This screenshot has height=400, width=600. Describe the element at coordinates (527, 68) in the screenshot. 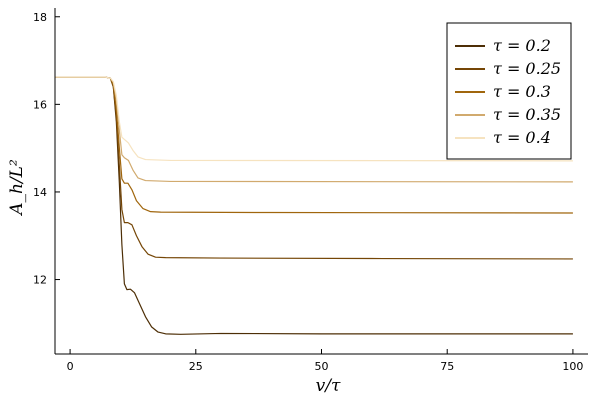

I see `legend-entry: τ = 0.25` at that location.